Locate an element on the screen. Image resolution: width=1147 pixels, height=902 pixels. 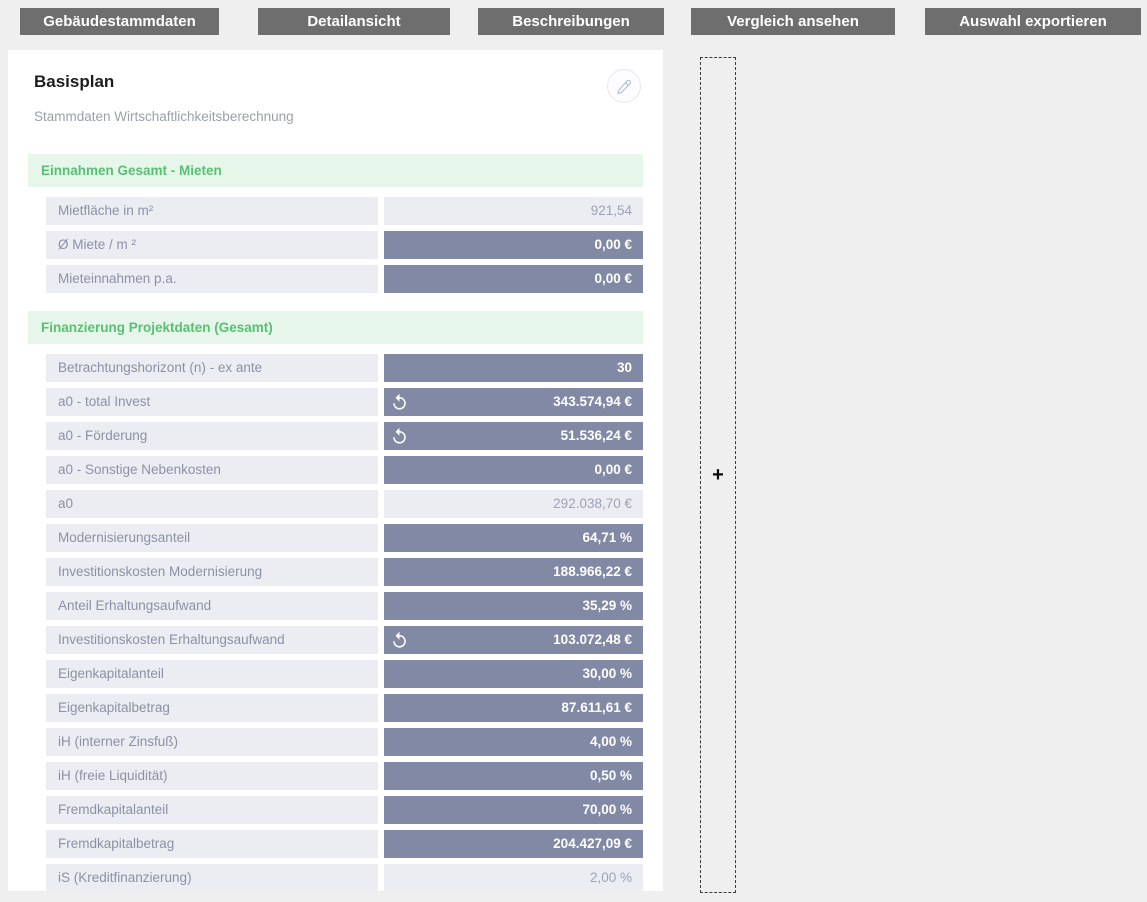
field-label: iS (Kreditfinanzierung) is located at coordinates (212, 877).